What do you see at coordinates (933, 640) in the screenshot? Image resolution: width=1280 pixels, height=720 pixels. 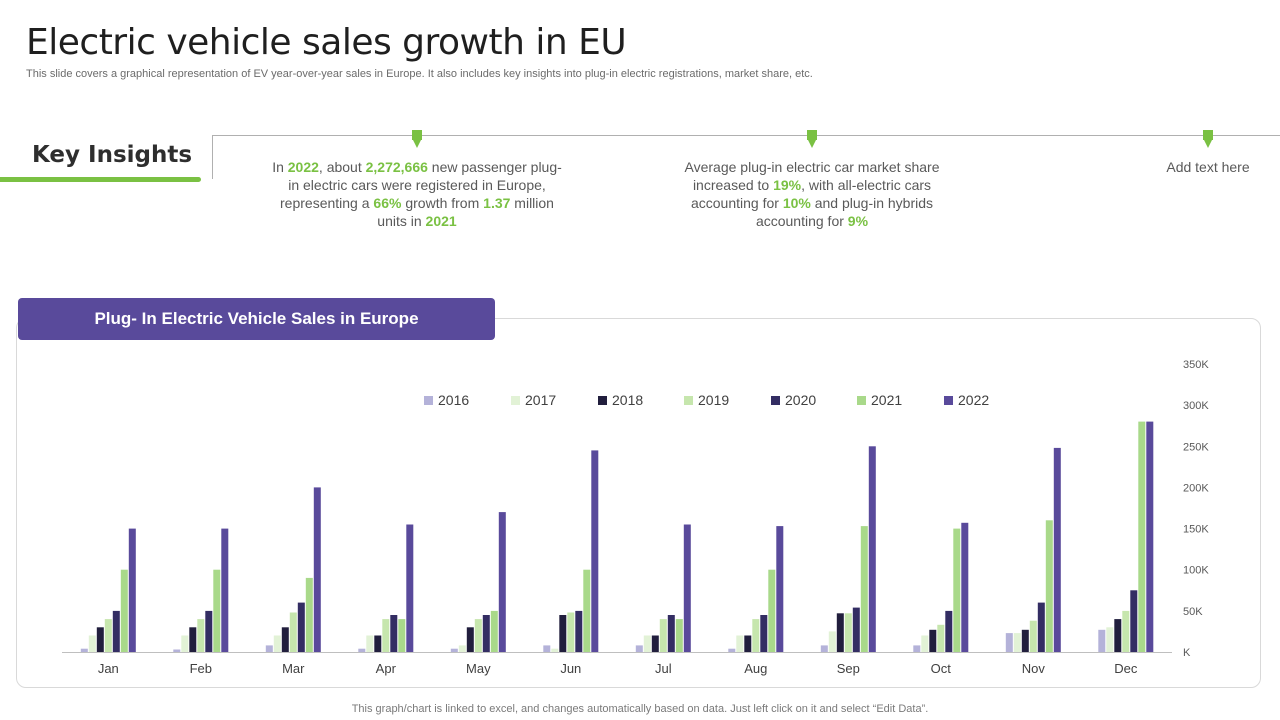 I see `bar-2018-oct` at bounding box center [933, 640].